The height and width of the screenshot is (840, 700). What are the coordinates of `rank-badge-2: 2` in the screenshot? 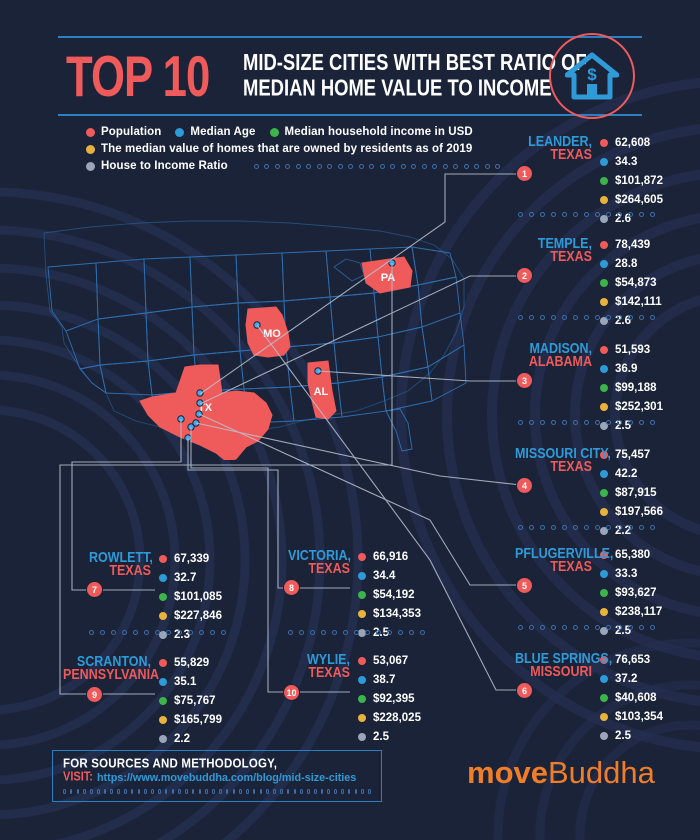 It's located at (524, 275).